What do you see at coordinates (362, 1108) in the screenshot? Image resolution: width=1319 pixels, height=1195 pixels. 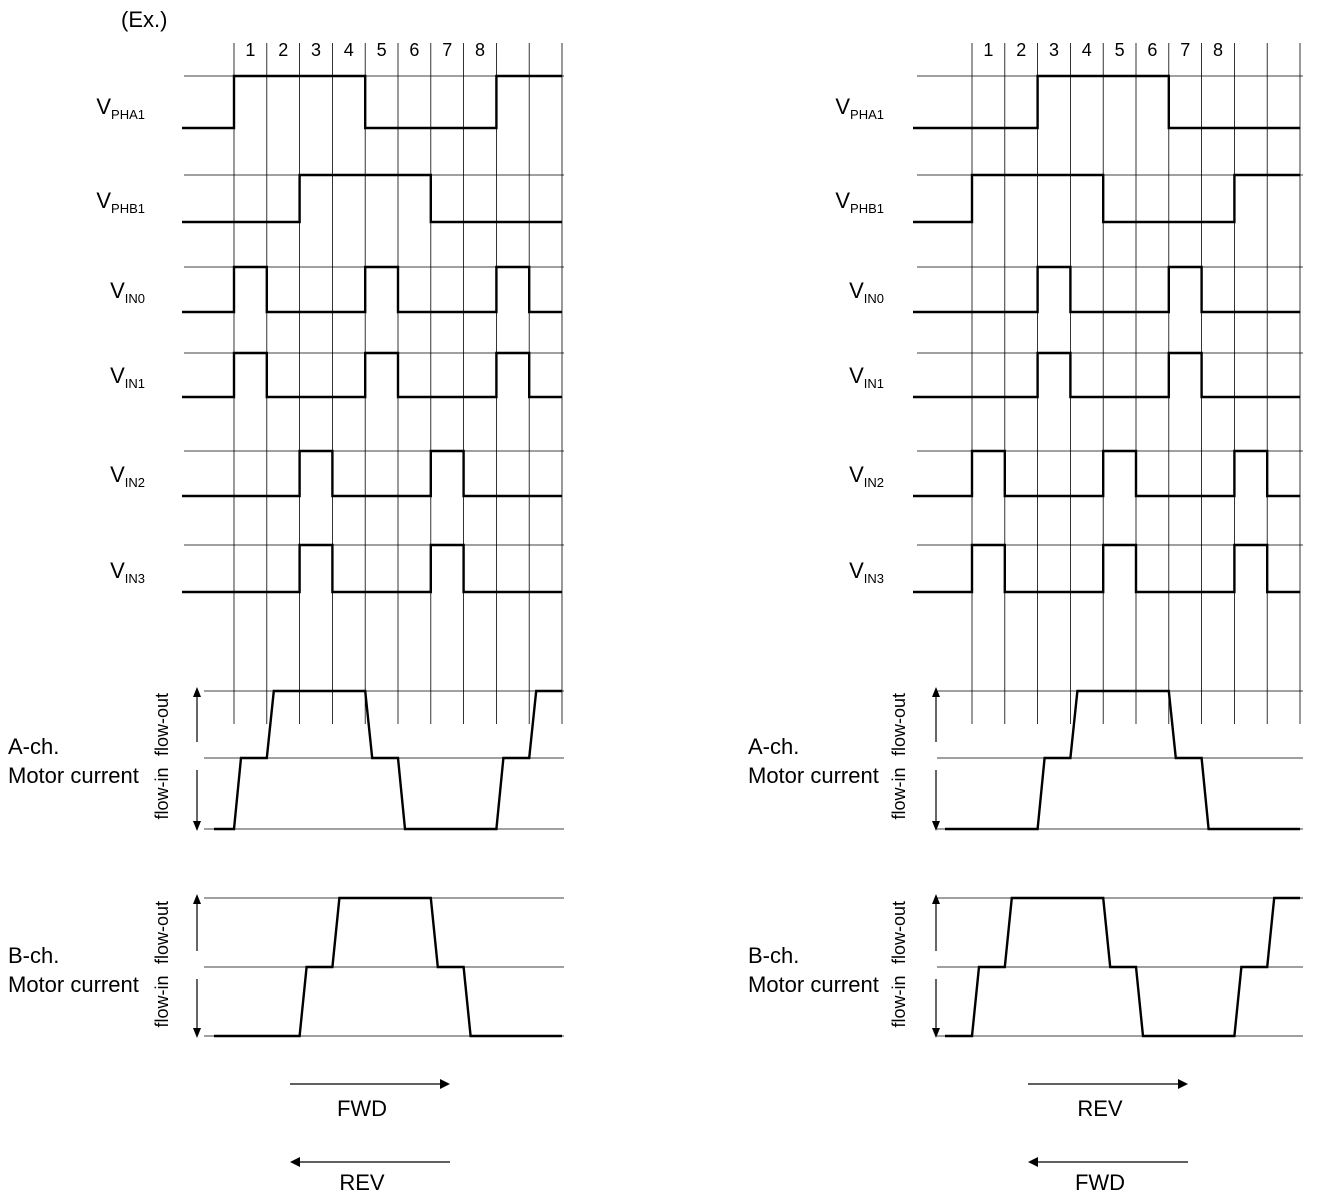 I see `direction-label-right: FWD` at bounding box center [362, 1108].